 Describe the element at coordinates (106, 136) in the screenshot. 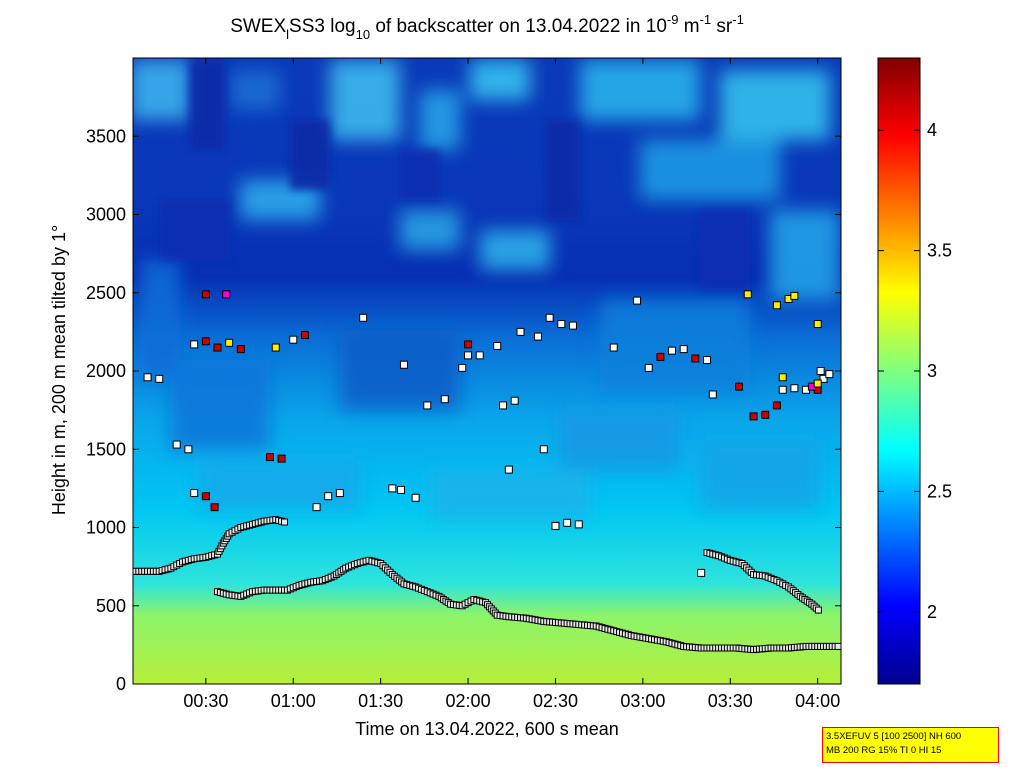

I see `y-tick-label: 3500` at that location.